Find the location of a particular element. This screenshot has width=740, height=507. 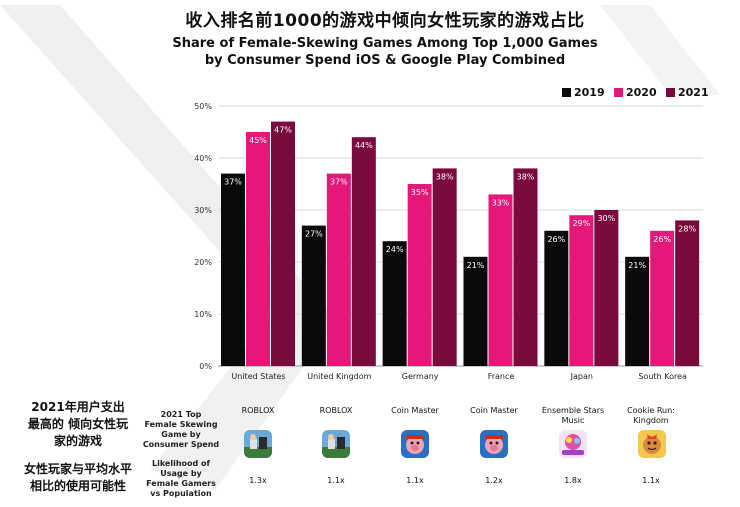

game-name-japan: Ensemble Stars Music is located at coordinates (573, 415).